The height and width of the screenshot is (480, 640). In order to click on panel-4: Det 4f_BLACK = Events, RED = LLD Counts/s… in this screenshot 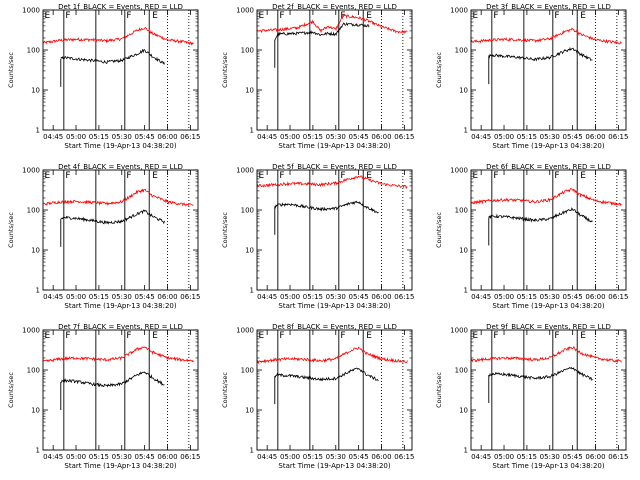, I will do `click(103, 236)`.